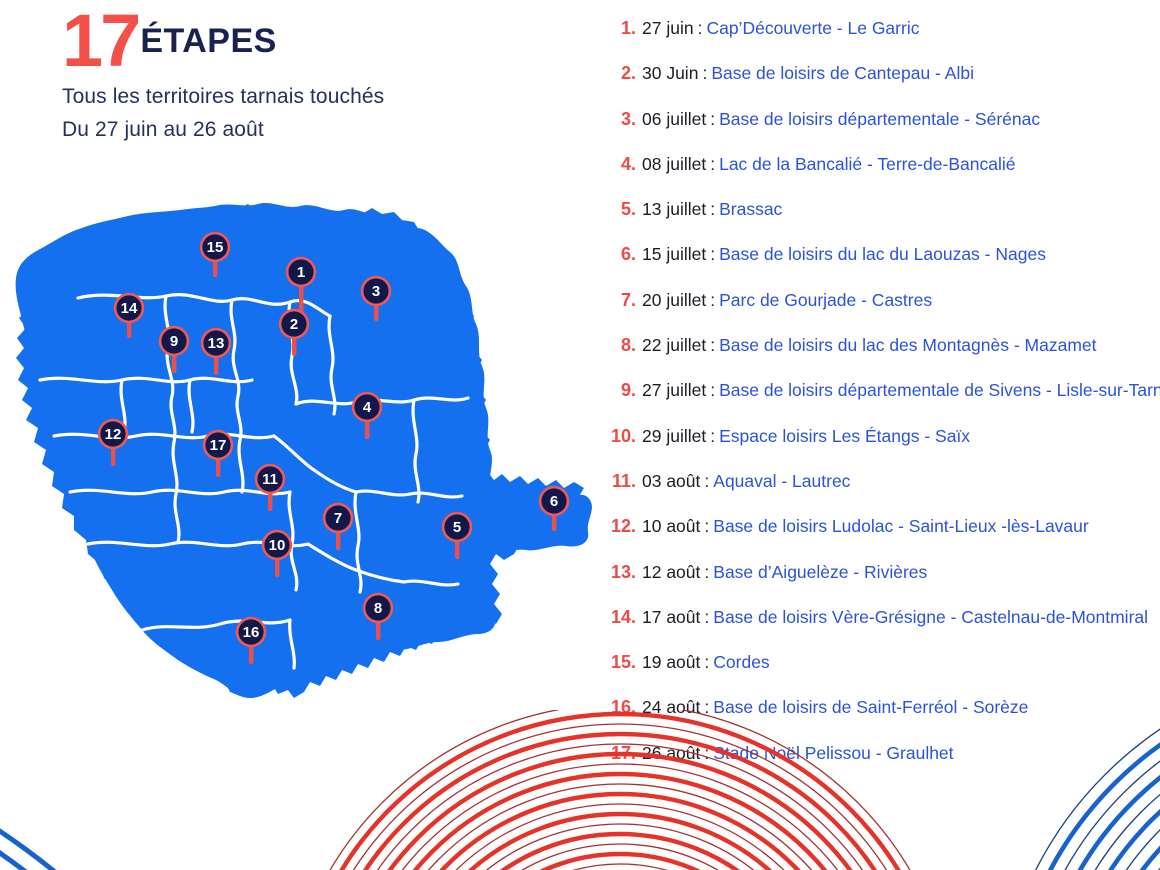 Image resolution: width=1160 pixels, height=870 pixels. What do you see at coordinates (674, 209) in the screenshot?
I see `stage-date: 13 juillet` at bounding box center [674, 209].